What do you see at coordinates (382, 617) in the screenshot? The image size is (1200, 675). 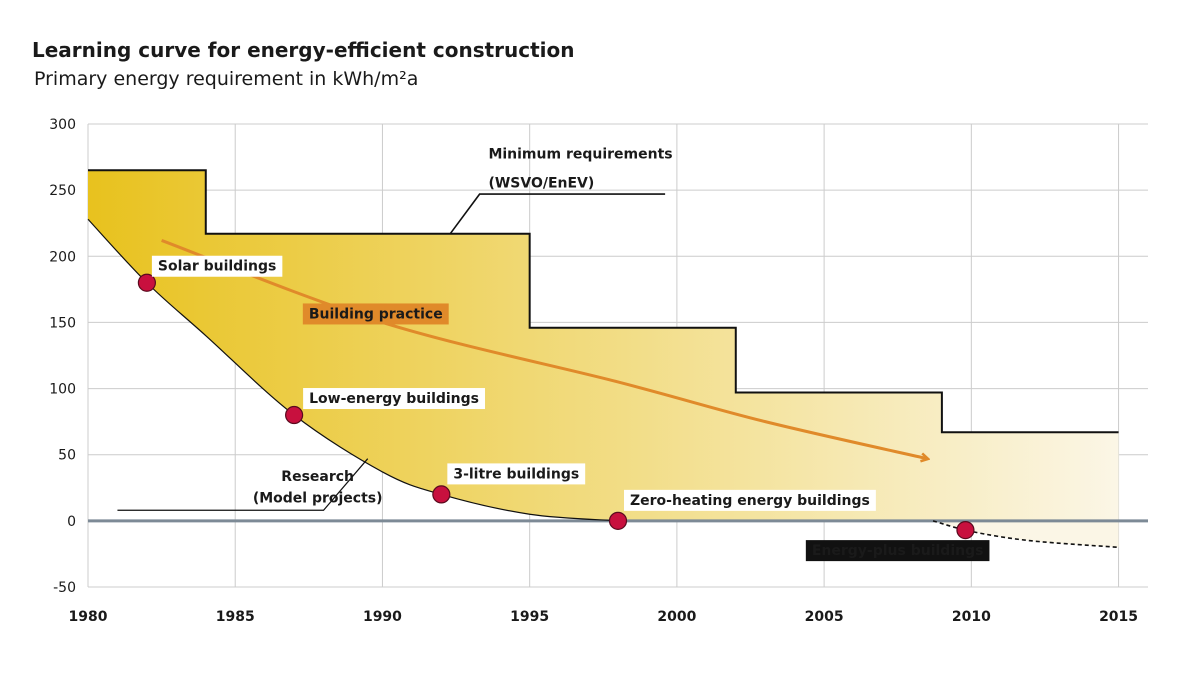 I see `x-tick-label: 1990` at bounding box center [382, 617].